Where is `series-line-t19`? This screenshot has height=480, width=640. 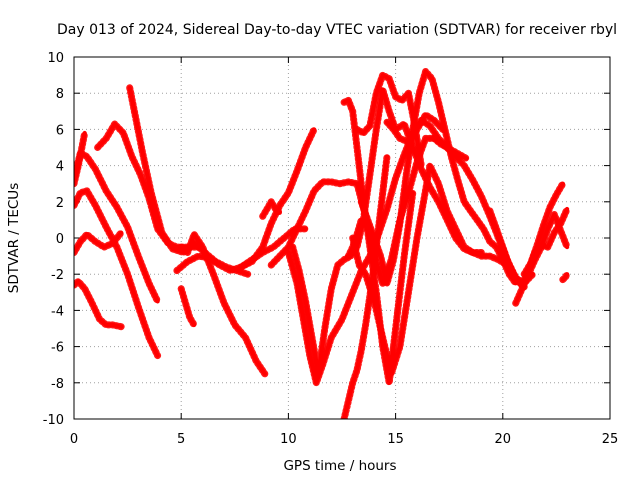
series-line-t19 is located at coordinates (438, 177).